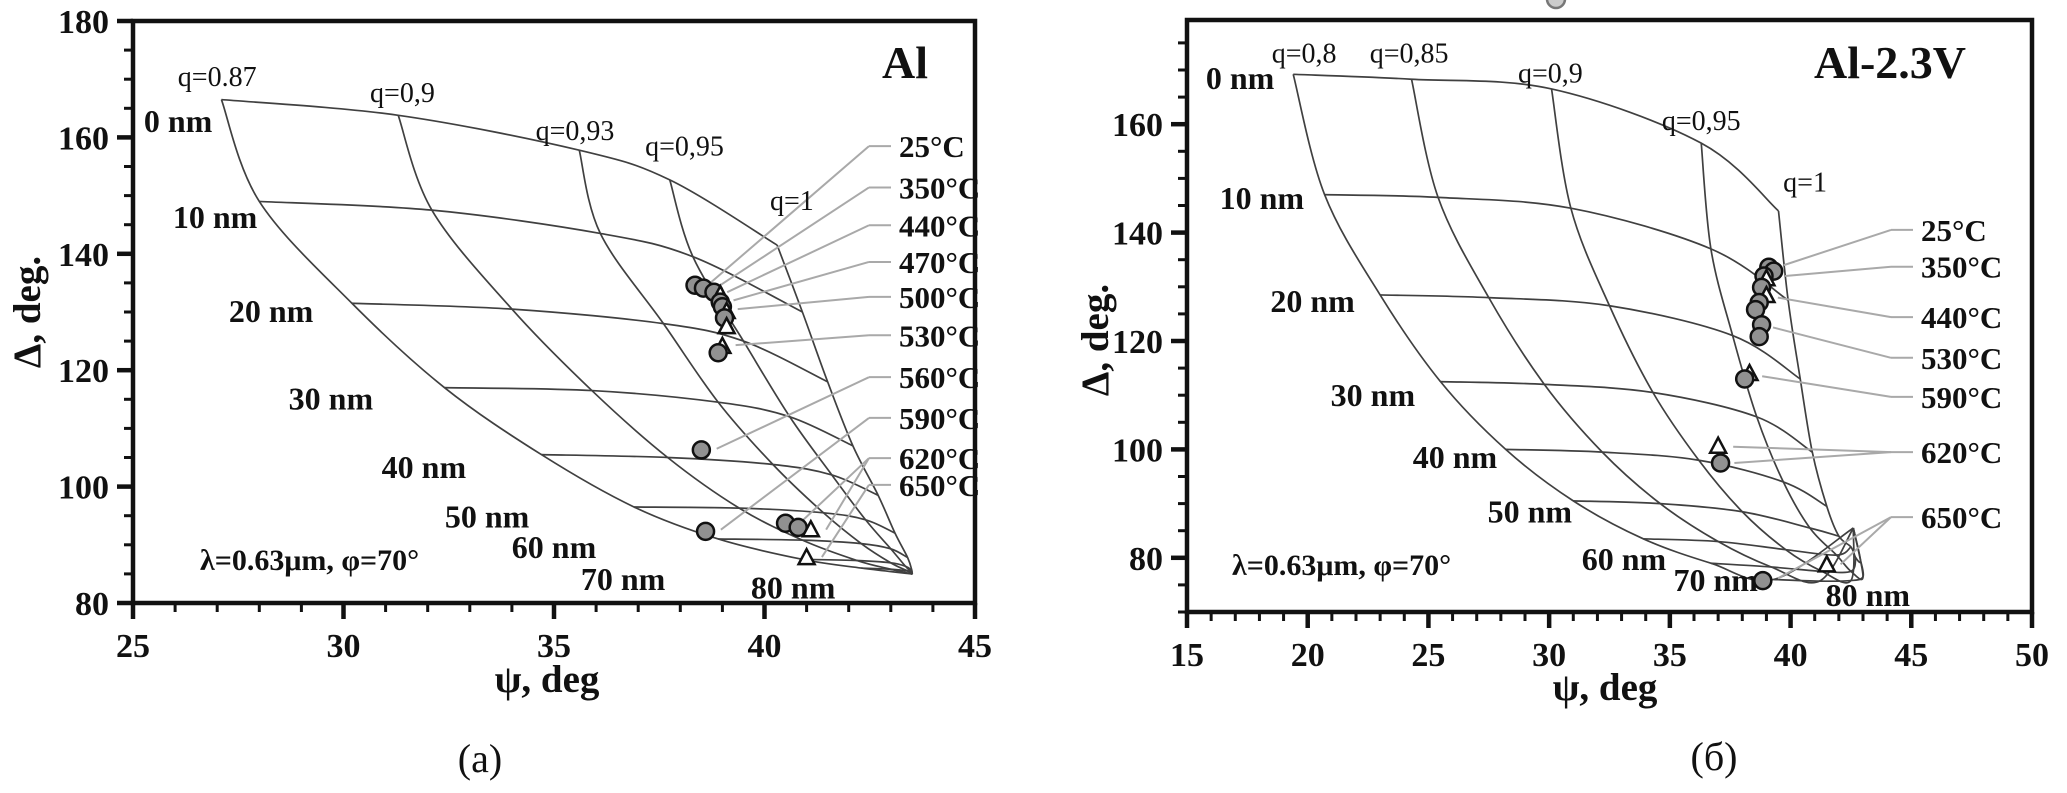 This screenshot has width=2067, height=793. What do you see at coordinates (83, 371) in the screenshot?
I see `y-tick-label: 120` at bounding box center [83, 371].